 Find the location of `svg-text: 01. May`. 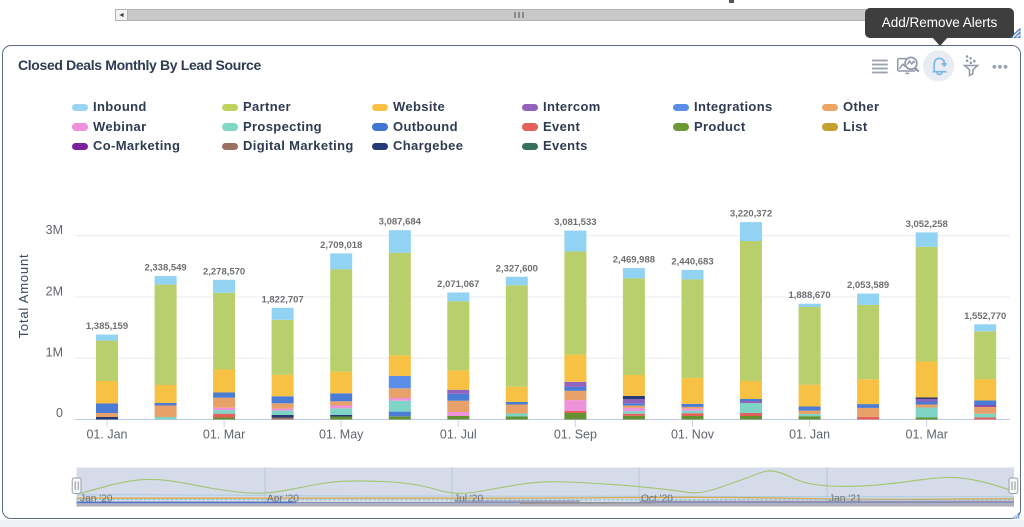

svg-text: 01. May is located at coordinates (341, 435).